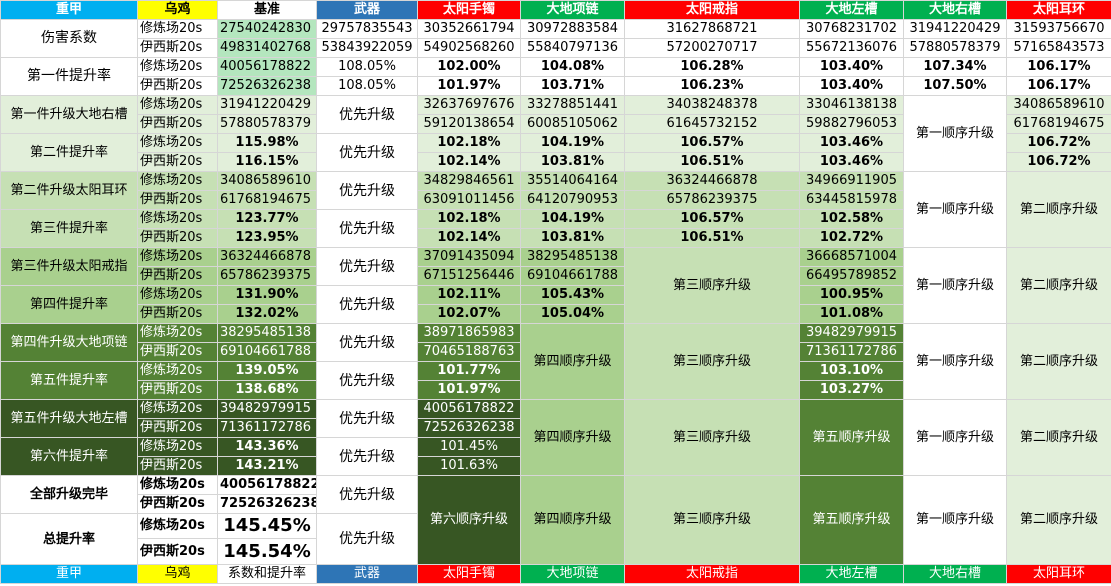 Image resolution: width=1111 pixels, height=586 pixels. I want to click on cell: 30972883584, so click(572, 29).